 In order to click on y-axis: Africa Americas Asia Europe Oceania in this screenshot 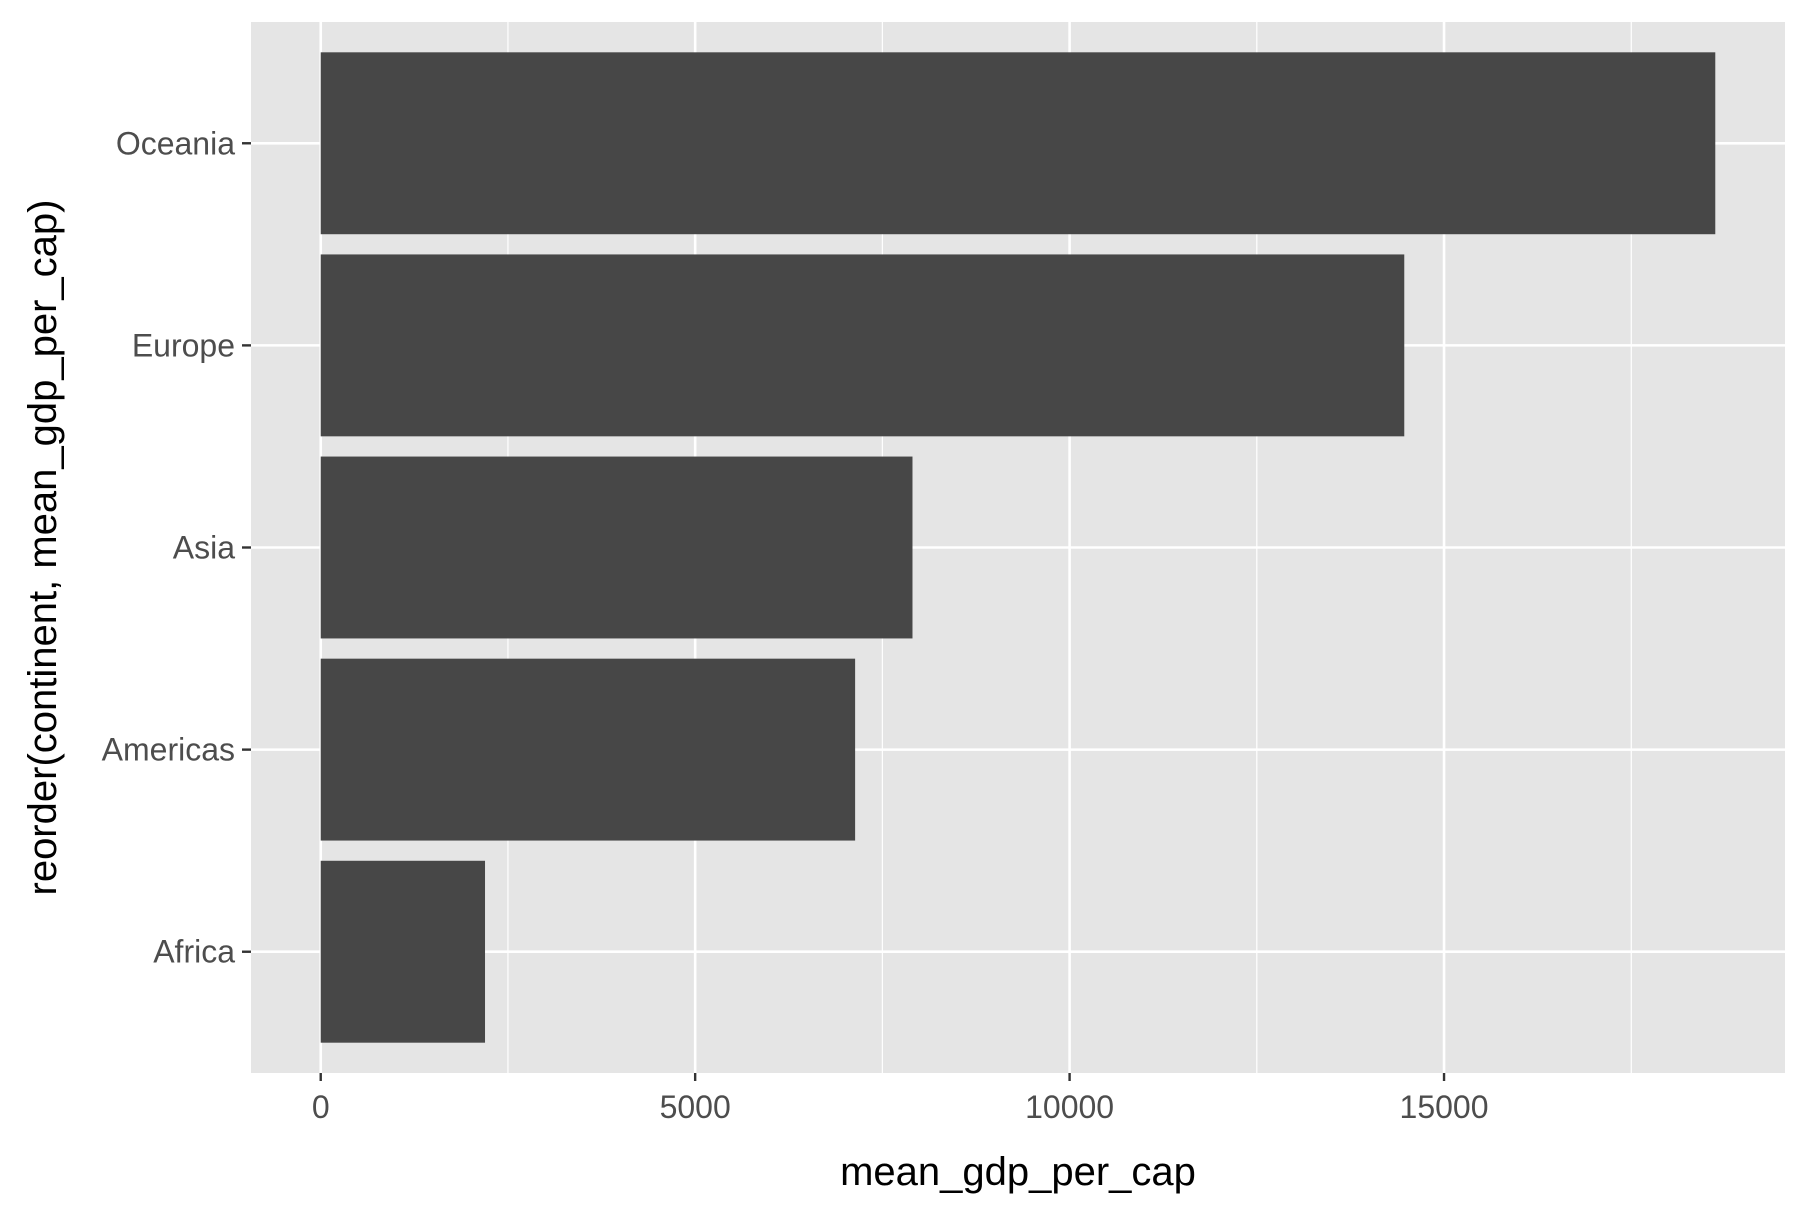, I will do `click(176, 547)`.